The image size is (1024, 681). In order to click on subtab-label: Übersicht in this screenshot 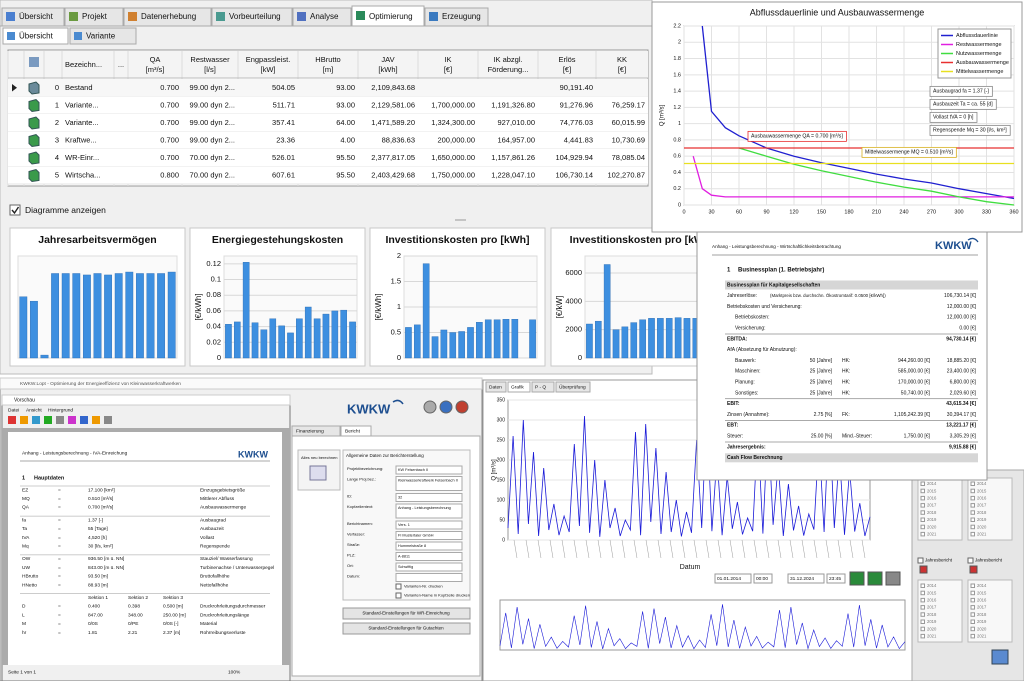, I will do `click(36, 36)`.